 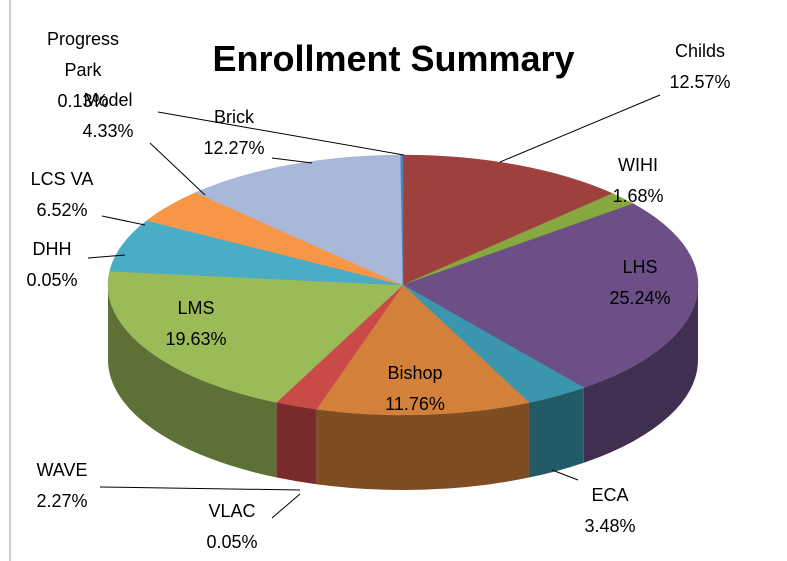 I want to click on label-name: Model, so click(x=108, y=100).